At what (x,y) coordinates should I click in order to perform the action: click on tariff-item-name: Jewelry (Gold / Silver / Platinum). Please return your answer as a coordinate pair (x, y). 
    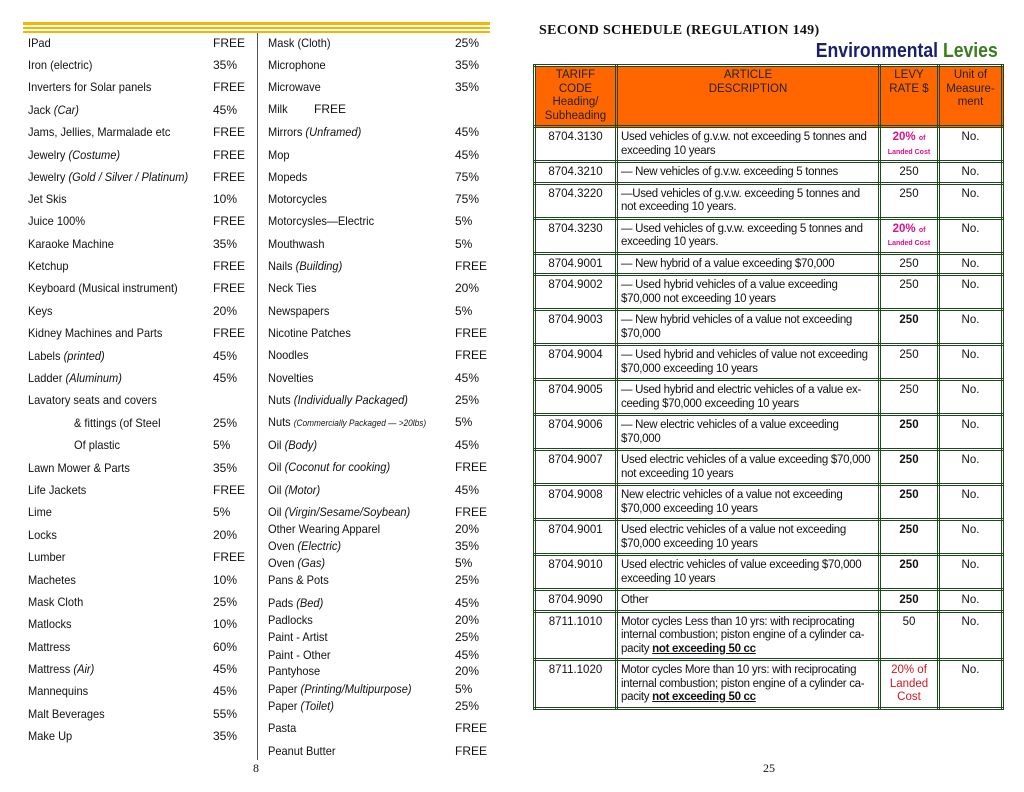
    Looking at the image, I should click on (108, 177).